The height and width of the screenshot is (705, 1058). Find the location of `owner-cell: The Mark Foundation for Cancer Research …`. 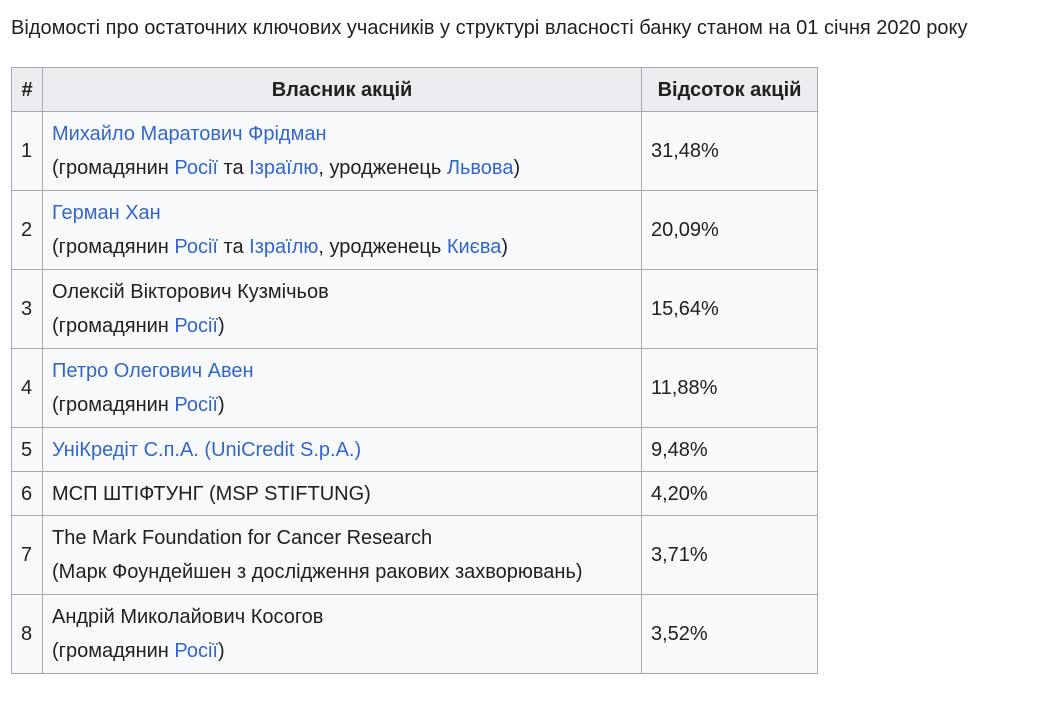

owner-cell: The Mark Foundation for Cancer Research … is located at coordinates (342, 555).